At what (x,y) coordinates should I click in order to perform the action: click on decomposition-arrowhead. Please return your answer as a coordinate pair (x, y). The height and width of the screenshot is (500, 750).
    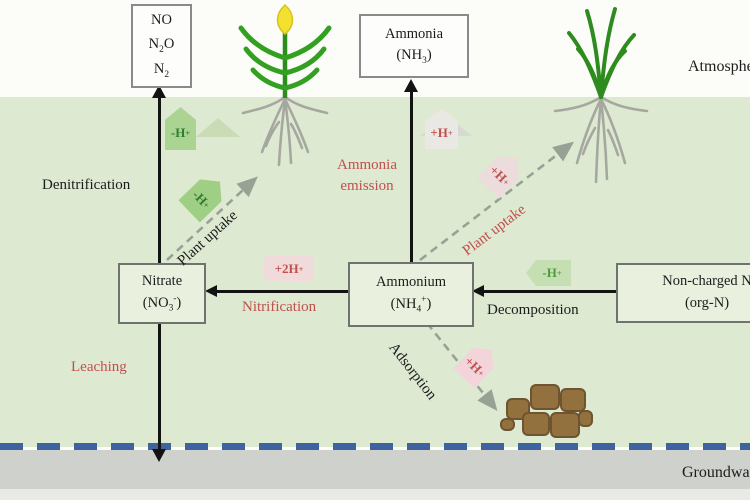
    Looking at the image, I should click on (478, 291).